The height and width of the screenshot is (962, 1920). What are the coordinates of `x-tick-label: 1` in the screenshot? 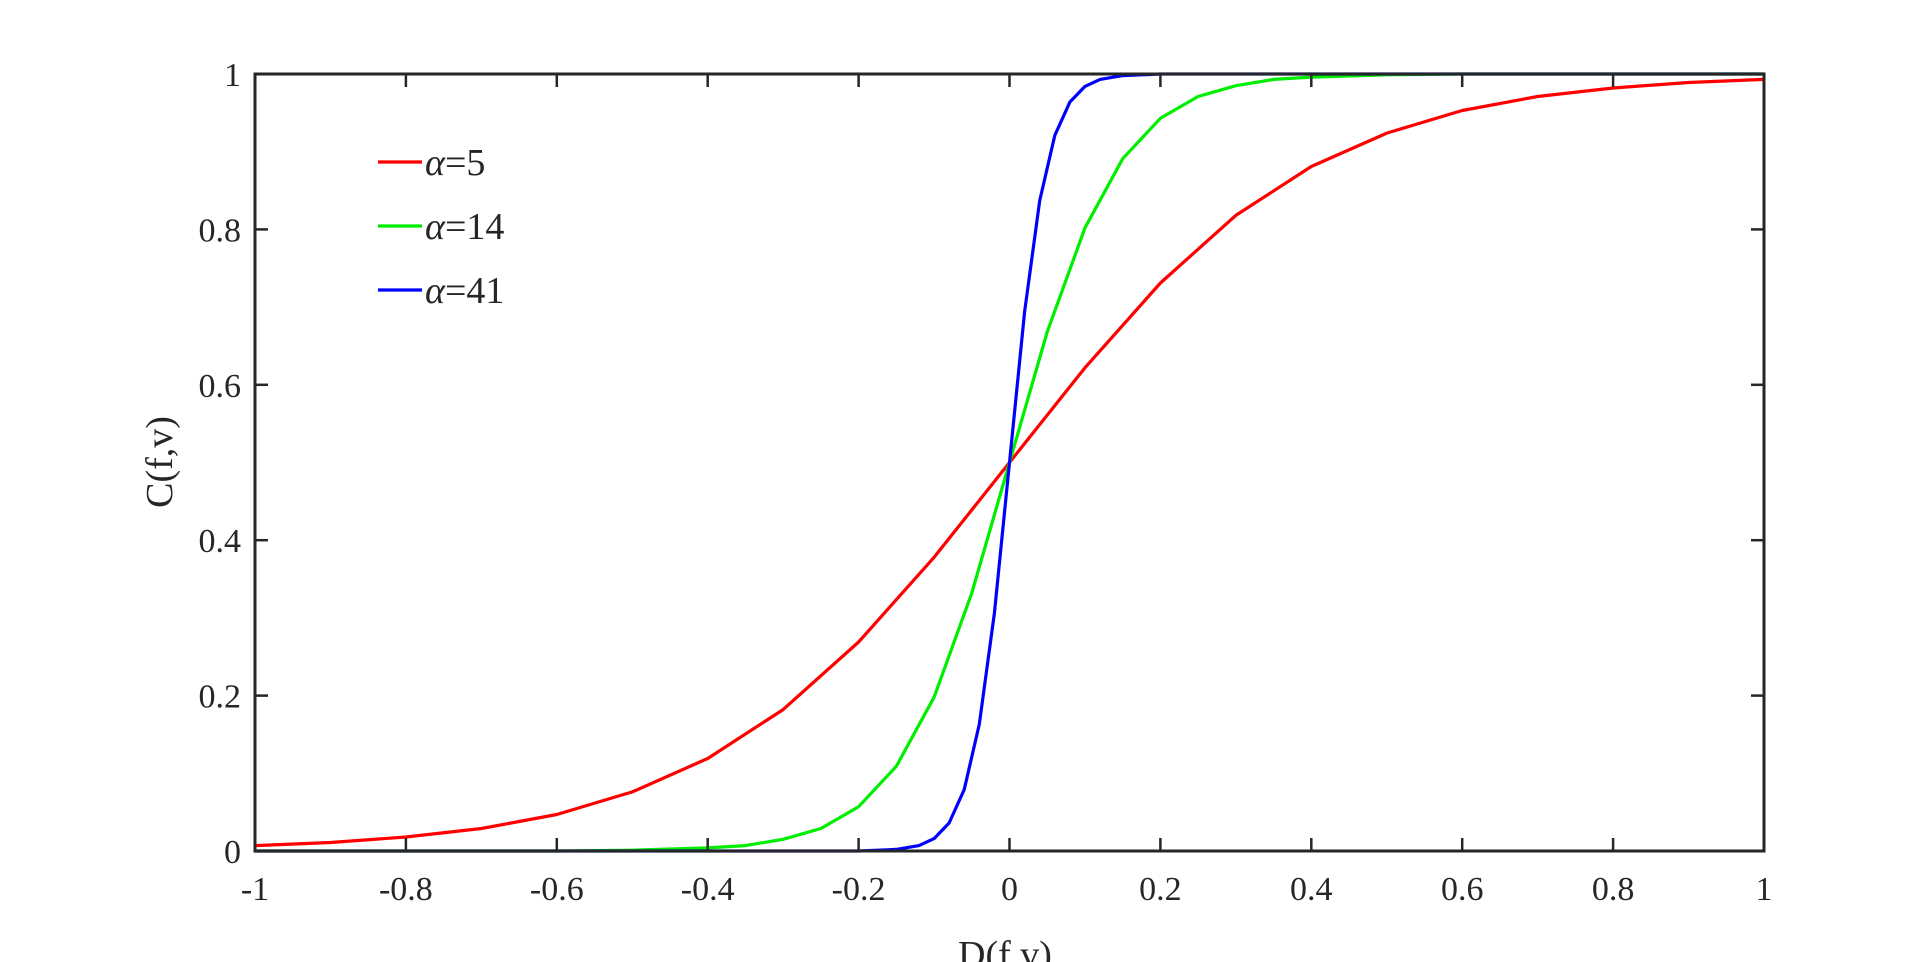 It's located at (1764, 889).